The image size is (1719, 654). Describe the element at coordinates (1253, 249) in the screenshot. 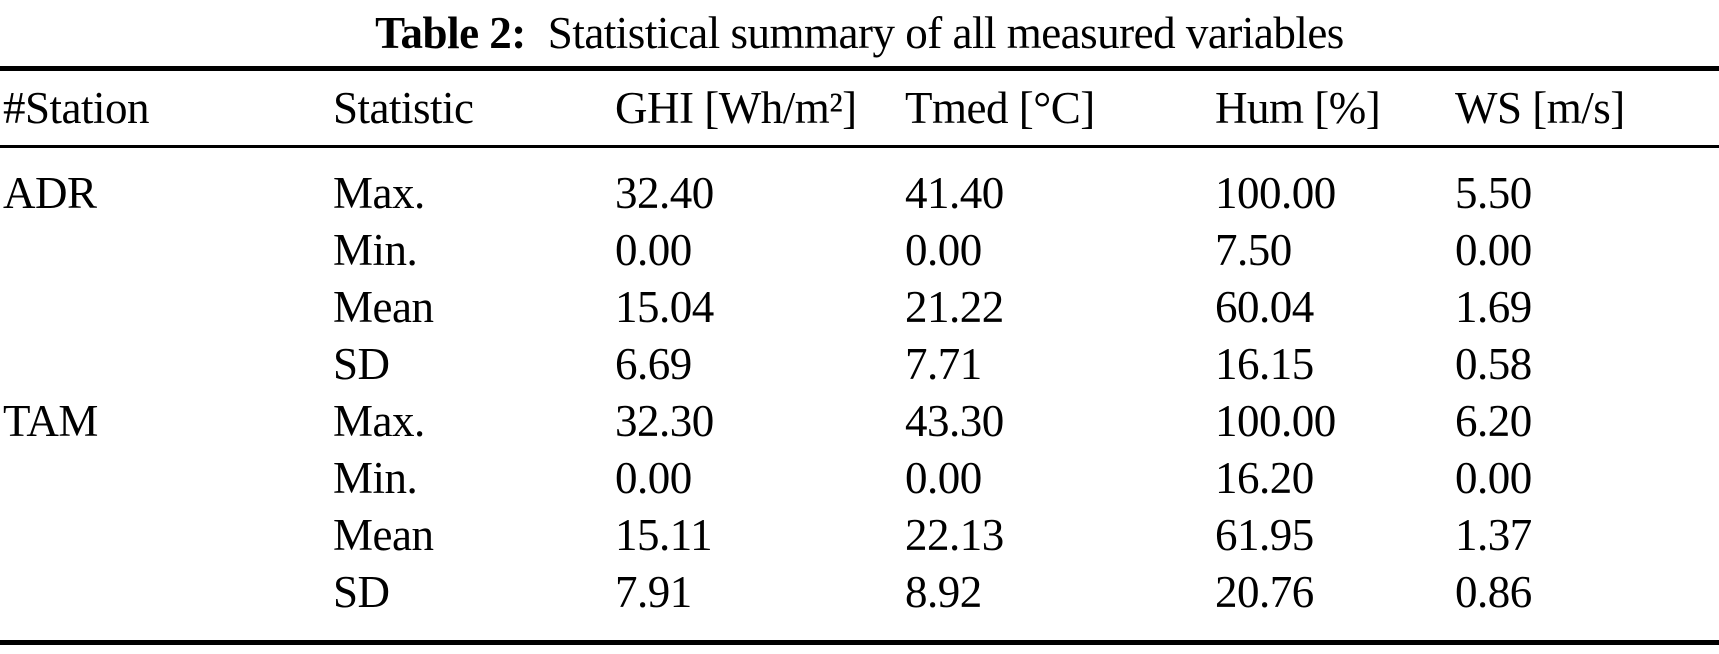

I see `hum-cell: 7.50` at that location.